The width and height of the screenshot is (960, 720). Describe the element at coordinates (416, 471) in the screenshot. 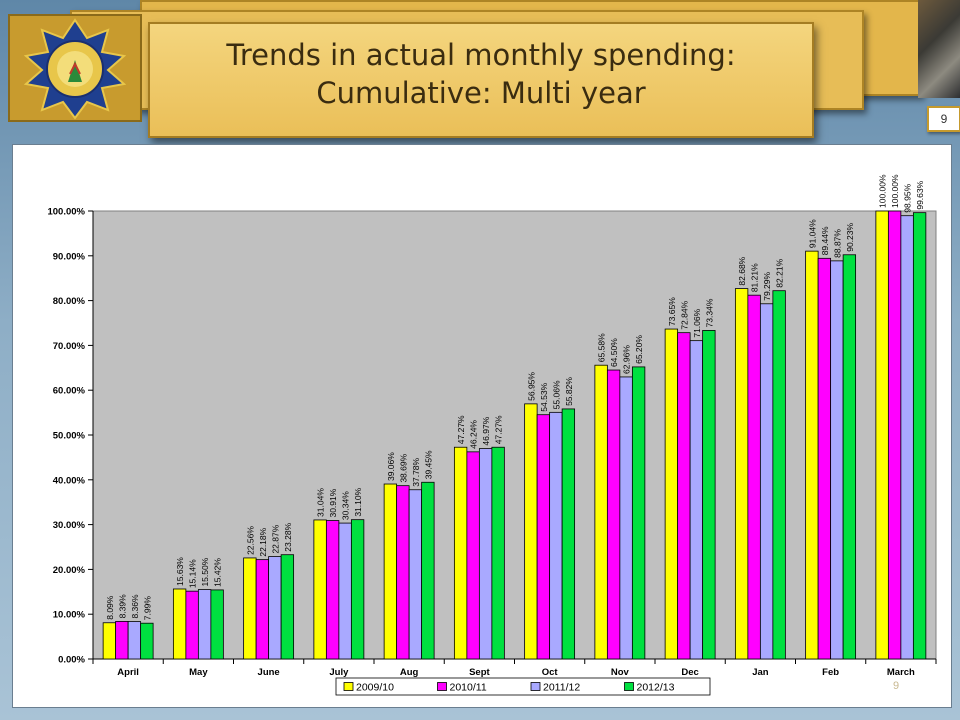

I see `data-label: 37.78%` at that location.